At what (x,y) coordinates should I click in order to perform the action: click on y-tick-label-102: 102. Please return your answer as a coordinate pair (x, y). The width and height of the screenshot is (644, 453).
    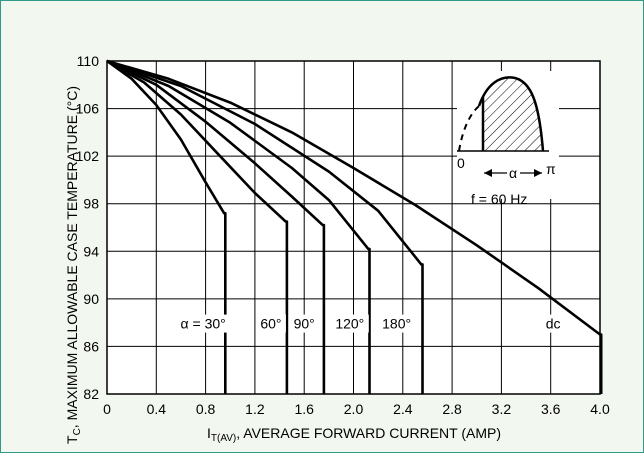
    Looking at the image, I should click on (88, 156).